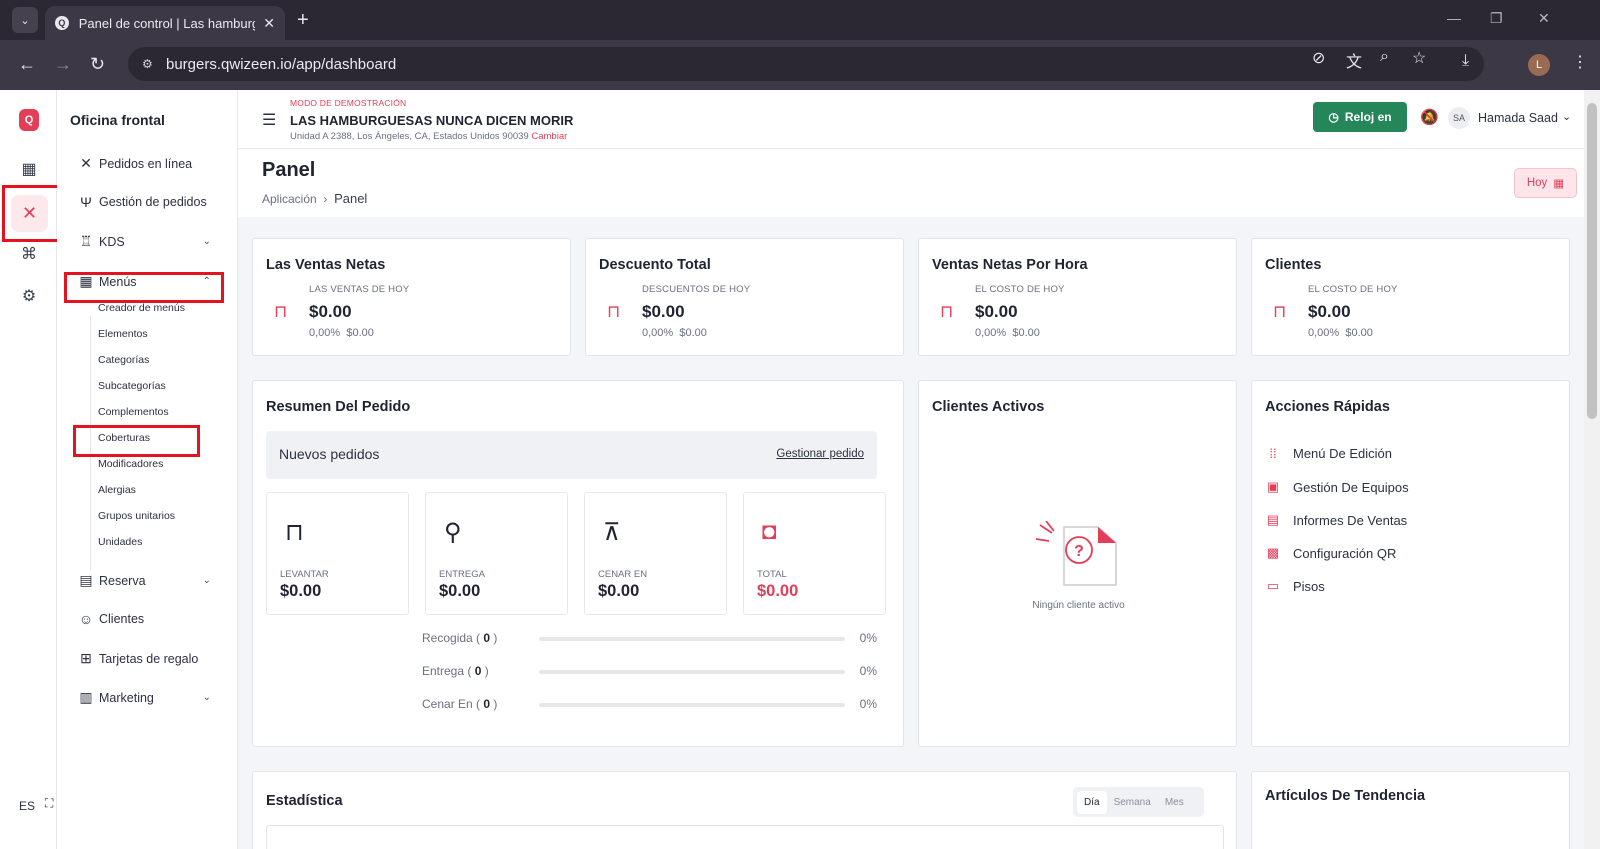 The width and height of the screenshot is (1600, 849). I want to click on submenu-menu-builder: Creador de menús, so click(141, 308).